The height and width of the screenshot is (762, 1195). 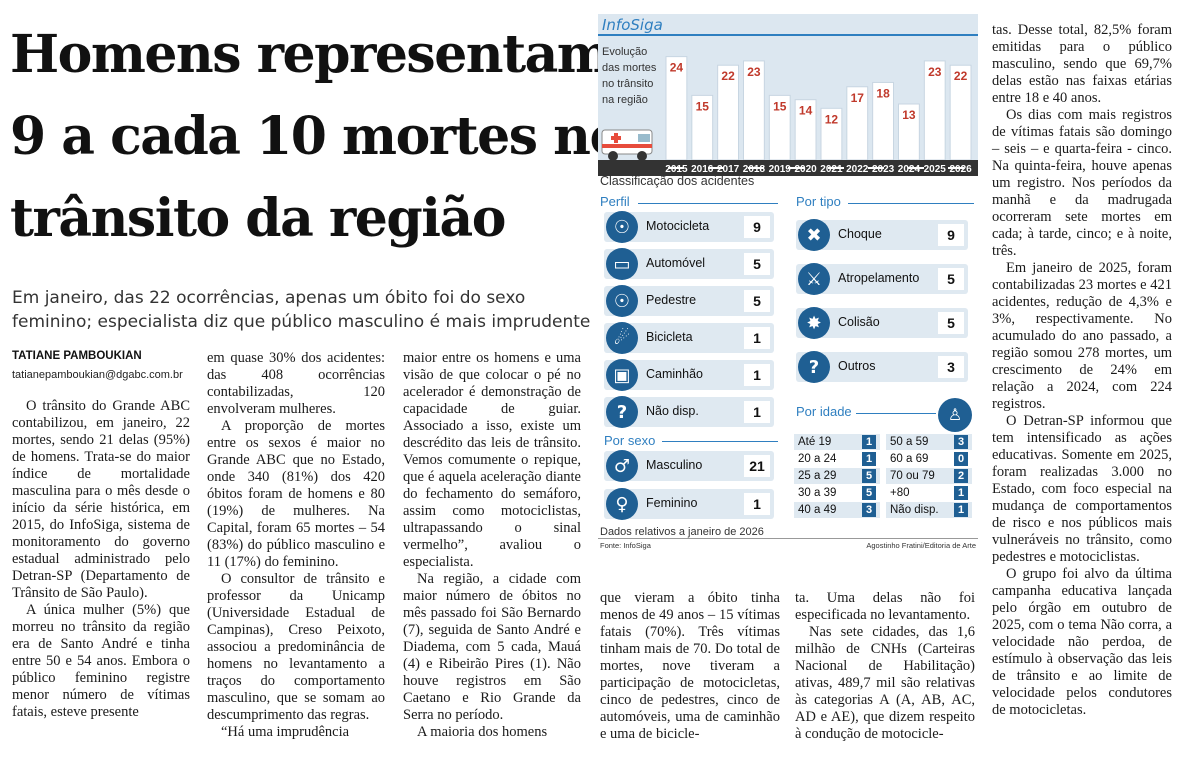 What do you see at coordinates (482, 732) in the screenshot?
I see `paragraph: A maioria dos homens` at bounding box center [482, 732].